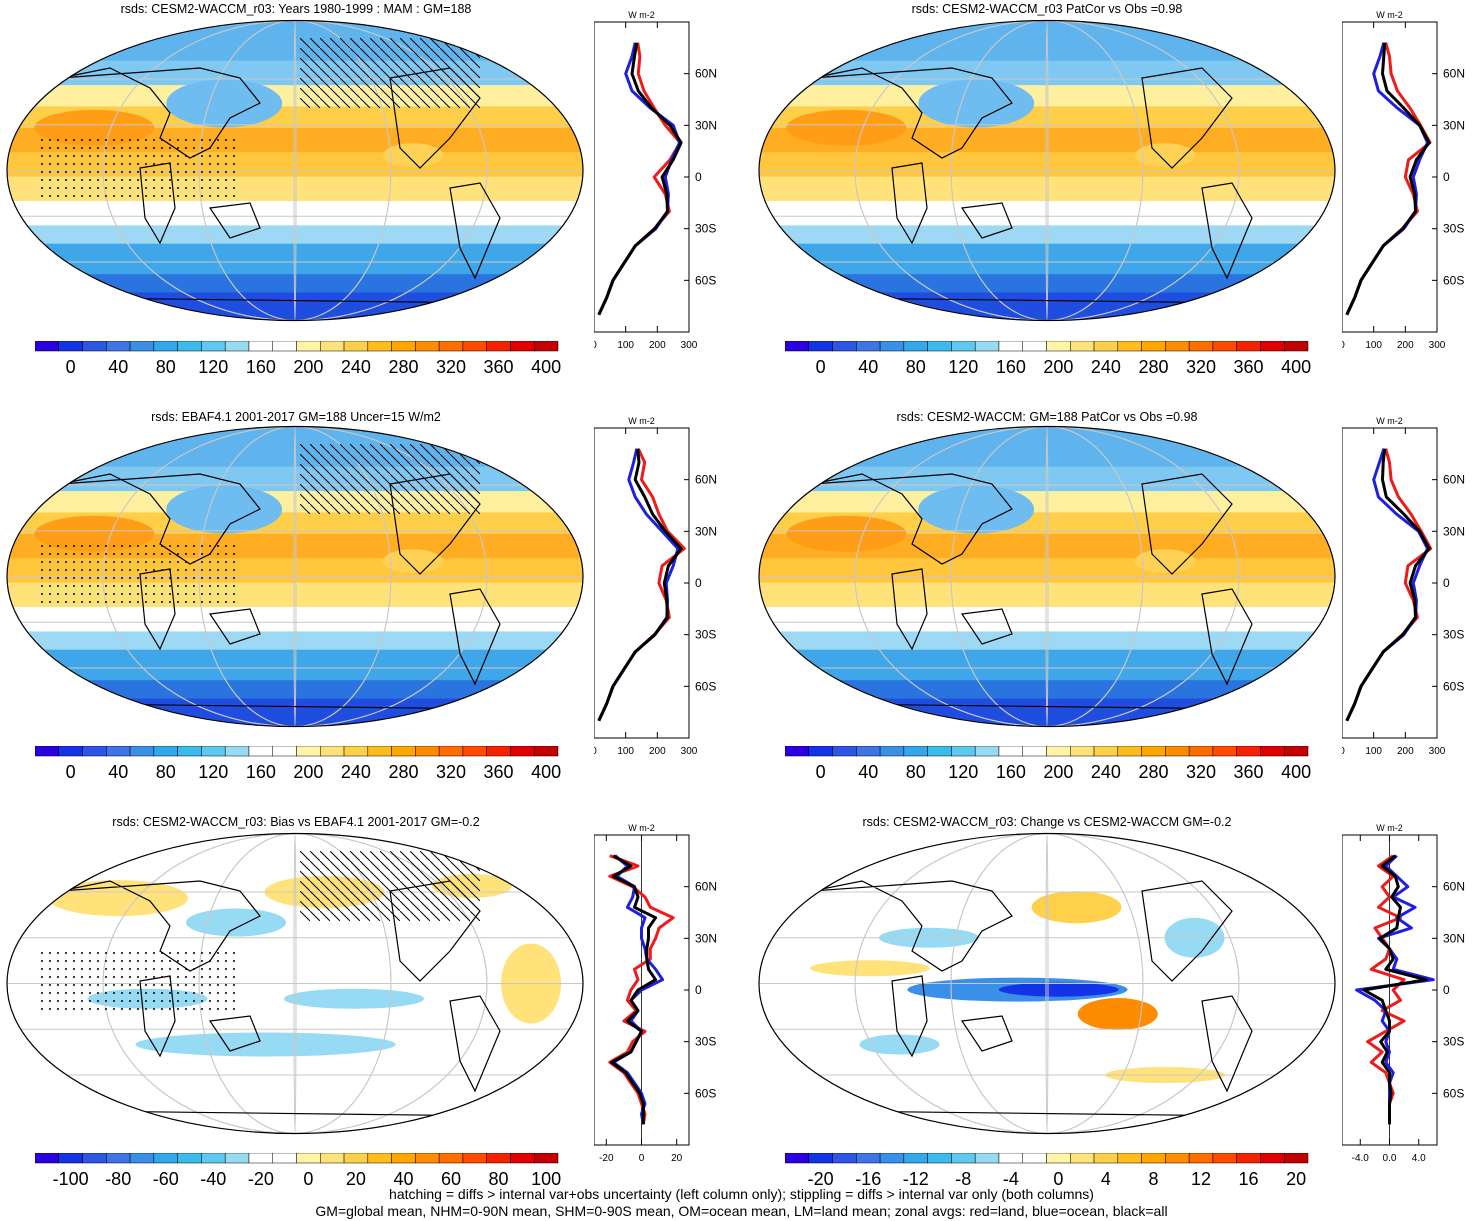 The width and height of the screenshot is (1483, 1221). I want to click on colorbar: -100 -80 -60 -40 -20 0 20 40 60 80 100, so click(298, 1171).